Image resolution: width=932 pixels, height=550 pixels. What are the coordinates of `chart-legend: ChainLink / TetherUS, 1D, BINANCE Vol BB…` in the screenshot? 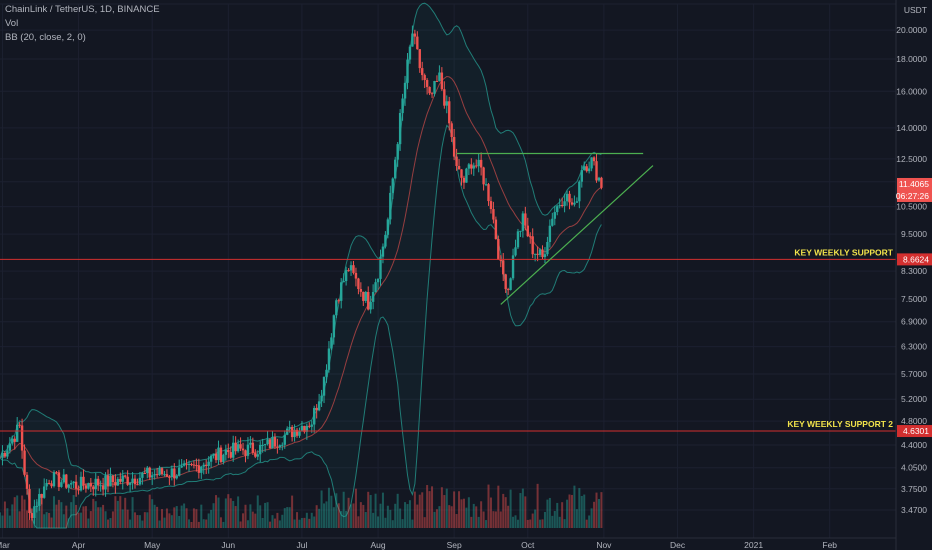 It's located at (82, 24).